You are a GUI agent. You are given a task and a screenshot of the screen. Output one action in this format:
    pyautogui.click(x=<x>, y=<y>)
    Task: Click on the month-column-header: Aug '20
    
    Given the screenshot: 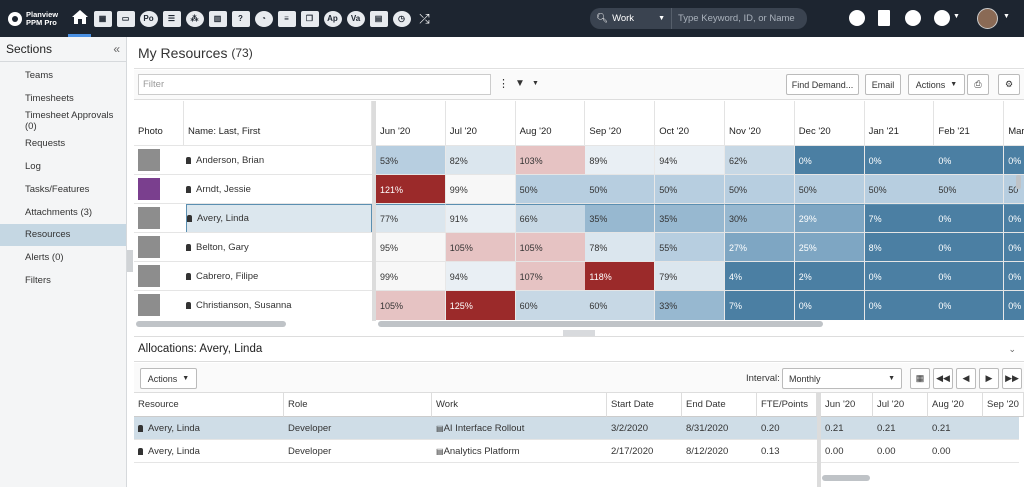 What is the action you would take?
    pyautogui.click(x=551, y=123)
    